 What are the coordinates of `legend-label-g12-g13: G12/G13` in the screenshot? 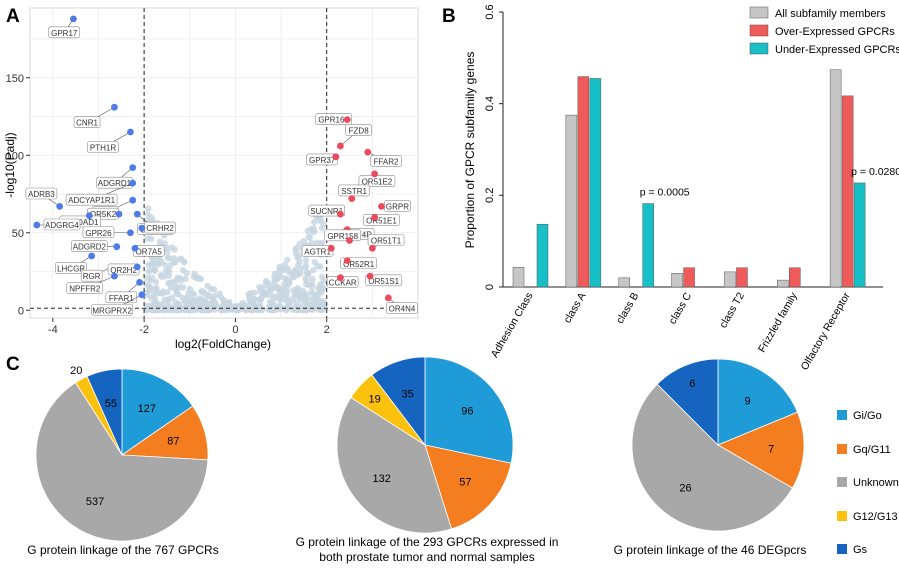 It's located at (875, 517).